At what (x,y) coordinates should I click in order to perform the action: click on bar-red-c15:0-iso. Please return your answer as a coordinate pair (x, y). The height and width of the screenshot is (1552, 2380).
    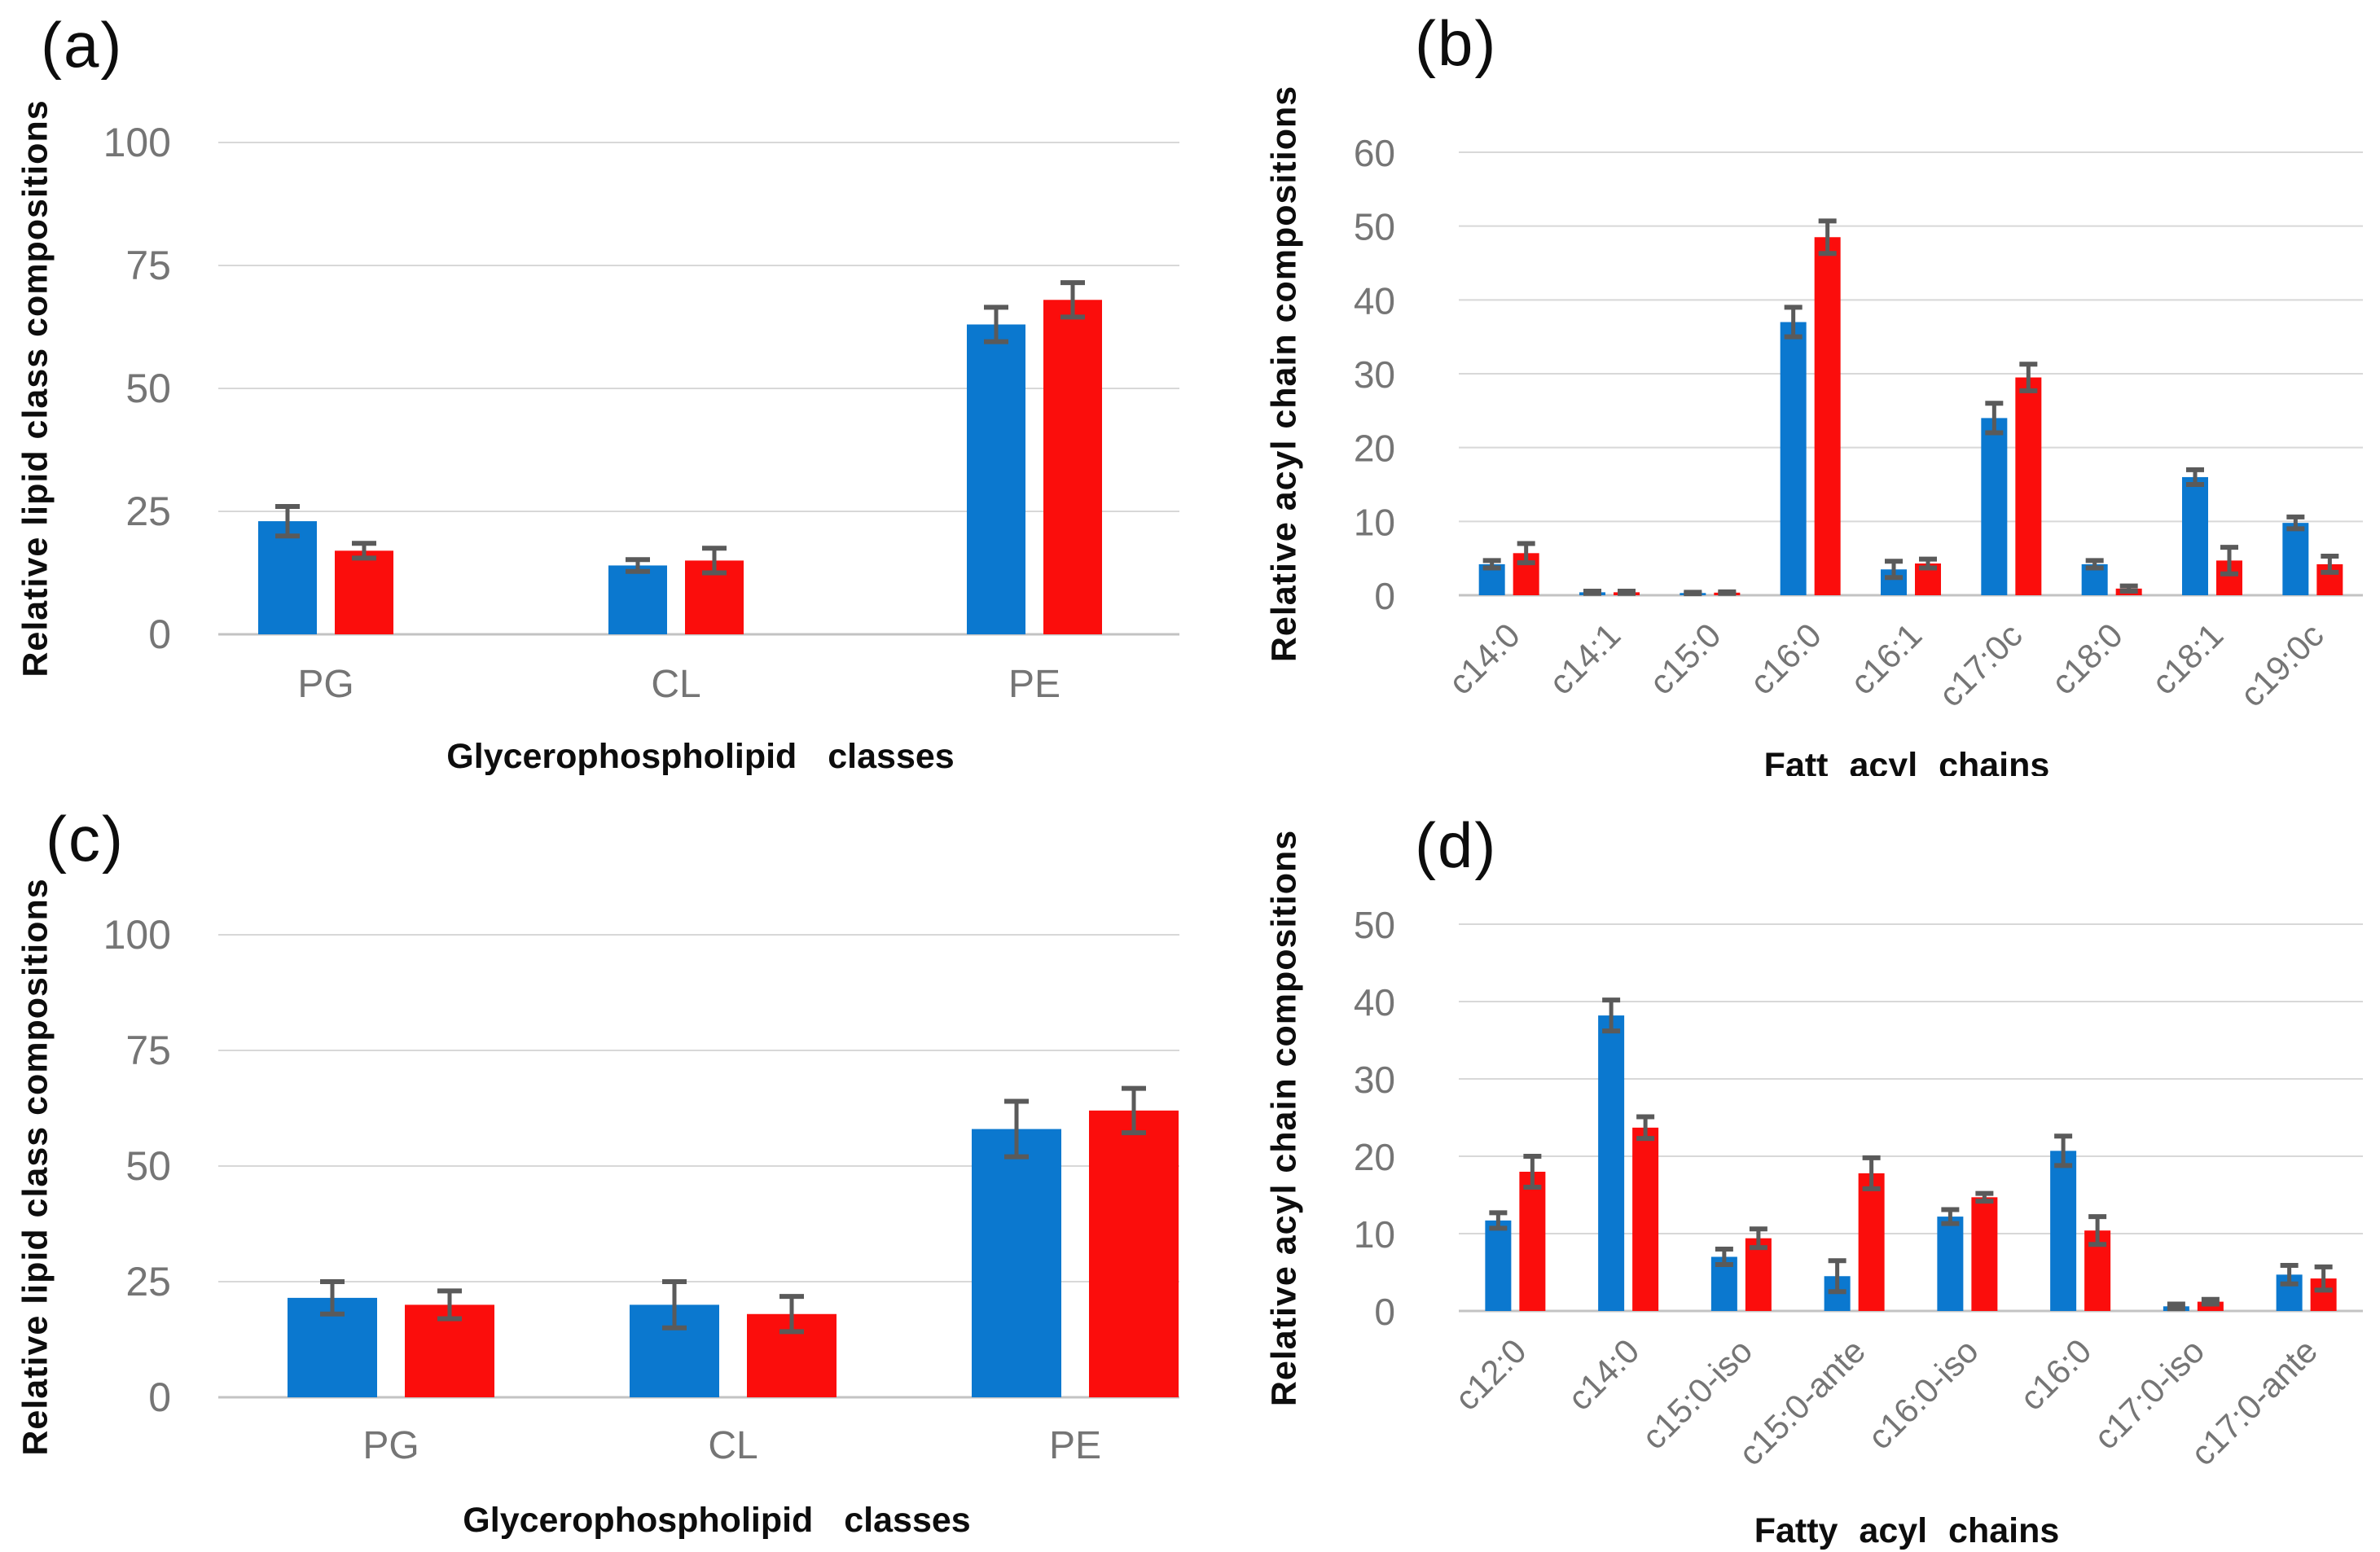
    Looking at the image, I should click on (1758, 1275).